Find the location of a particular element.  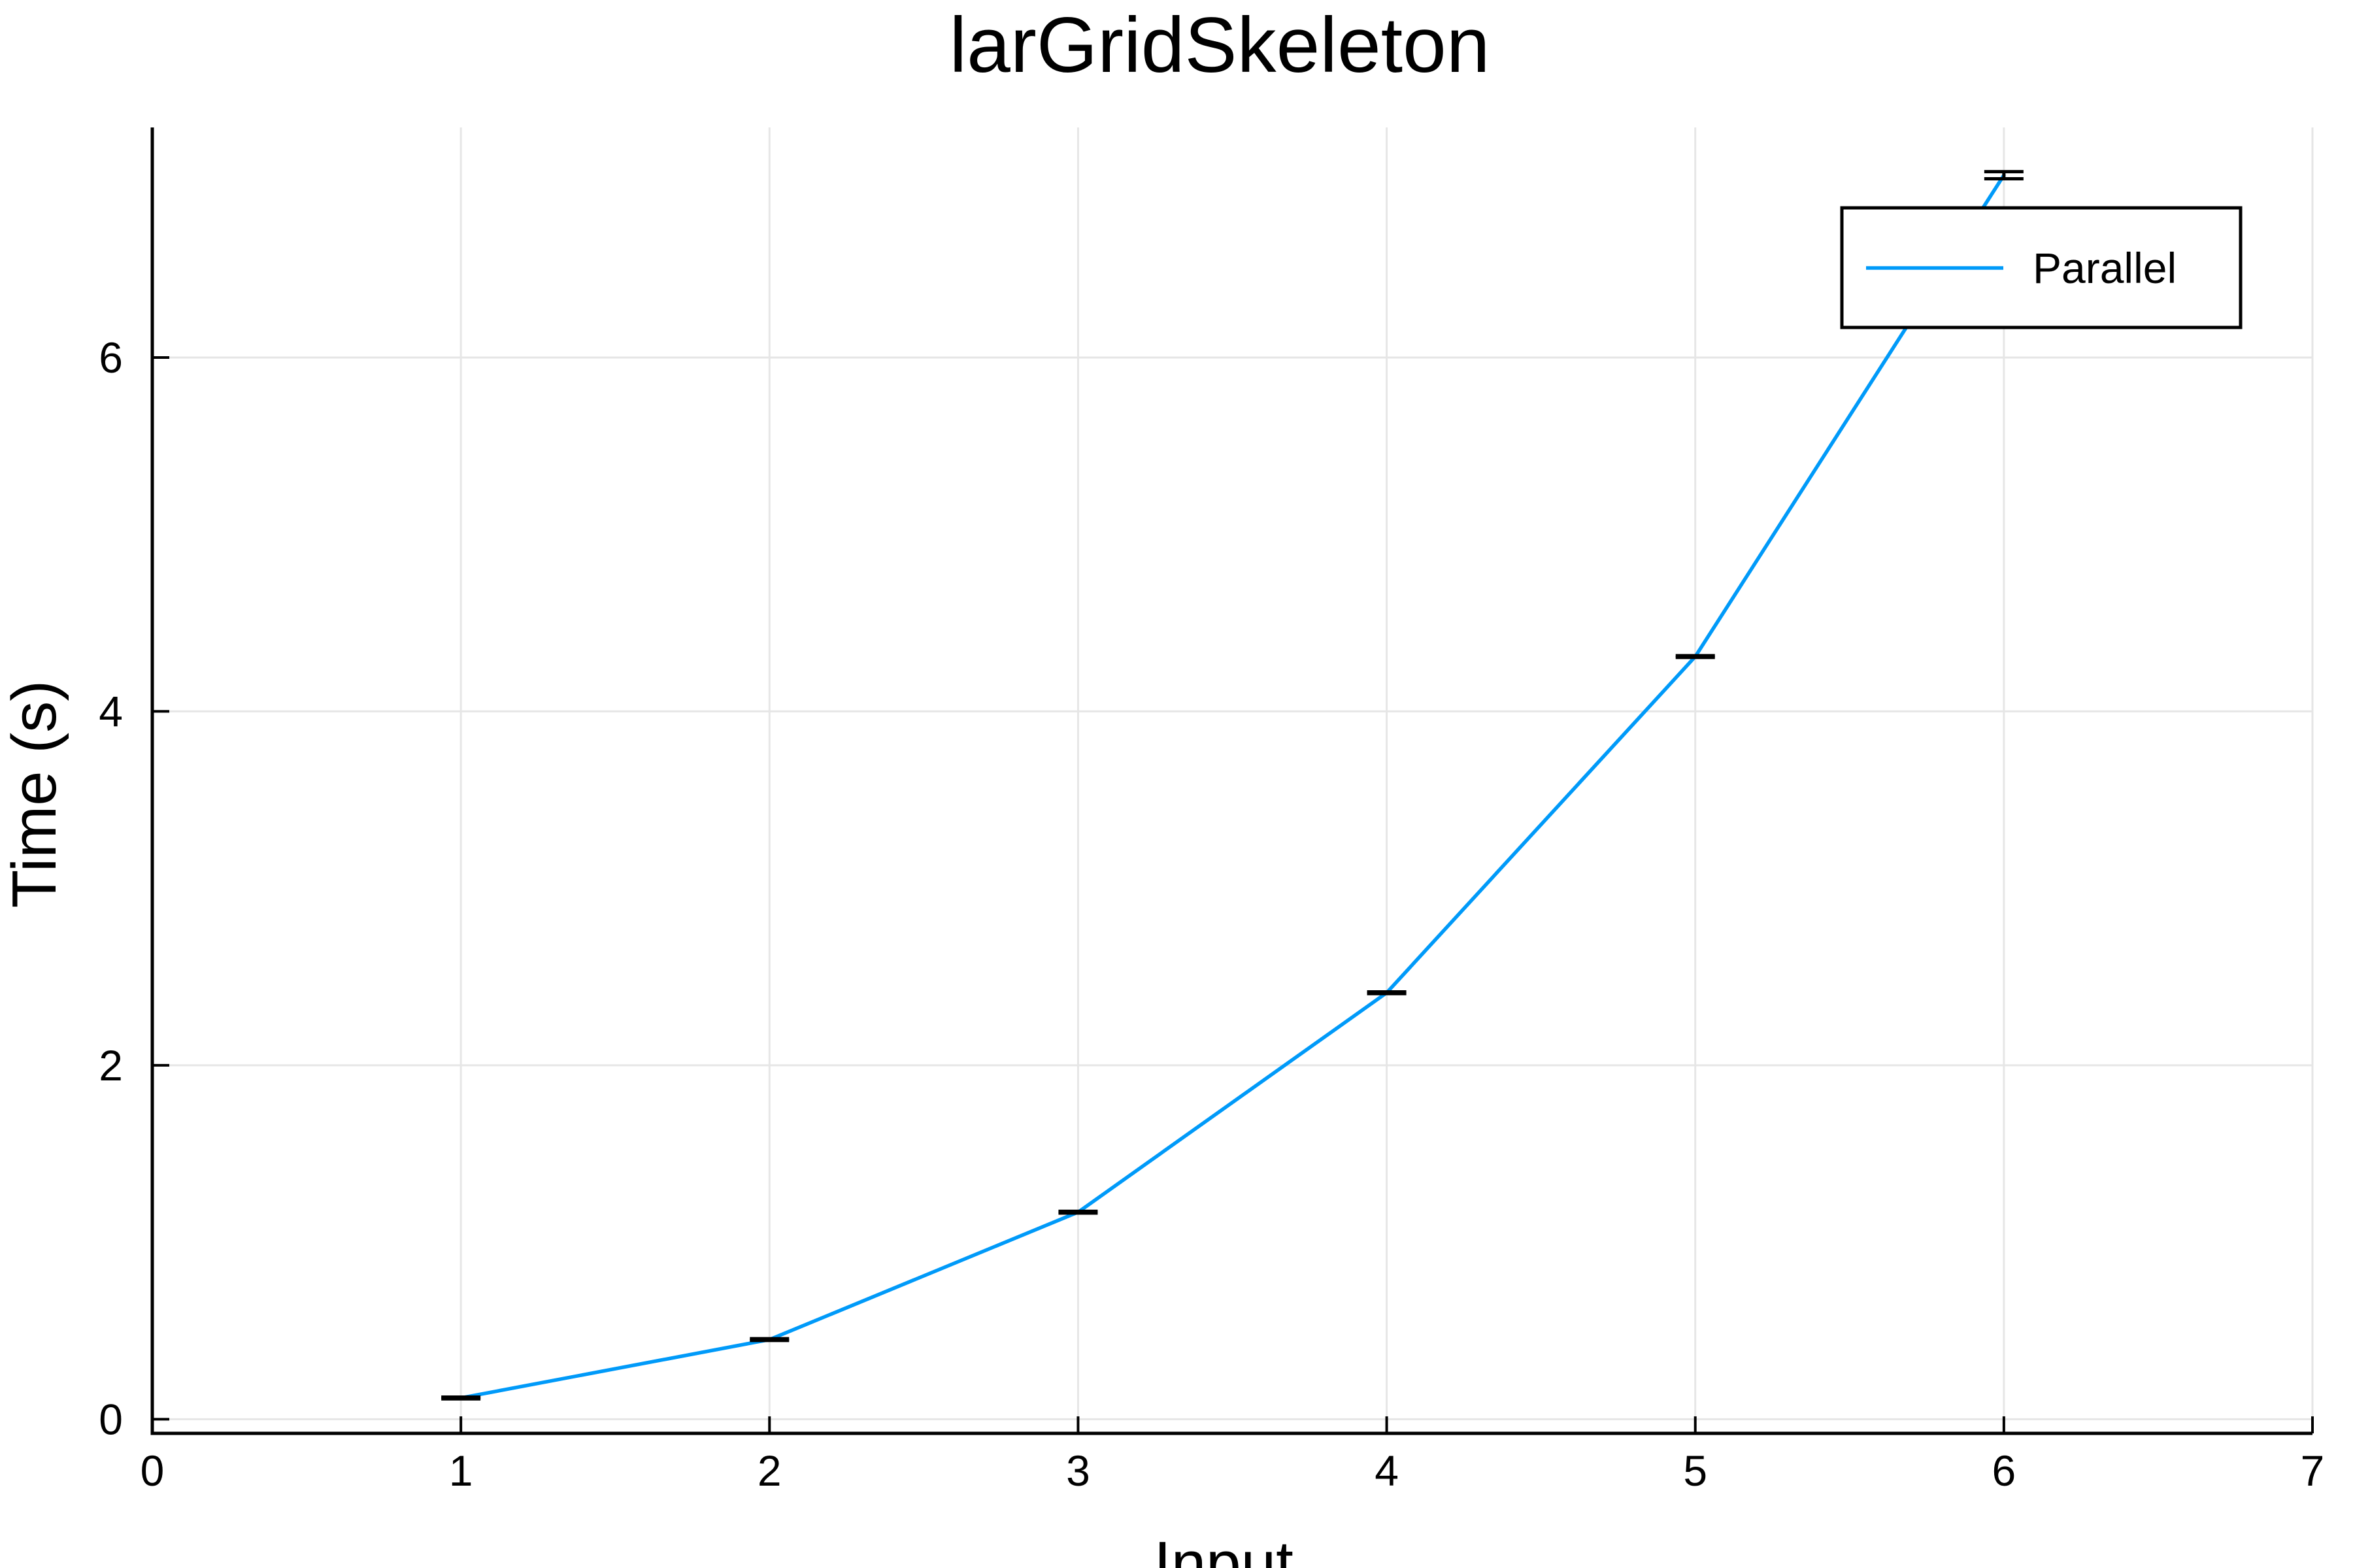

x-tick-label: 0 is located at coordinates (153, 1470).